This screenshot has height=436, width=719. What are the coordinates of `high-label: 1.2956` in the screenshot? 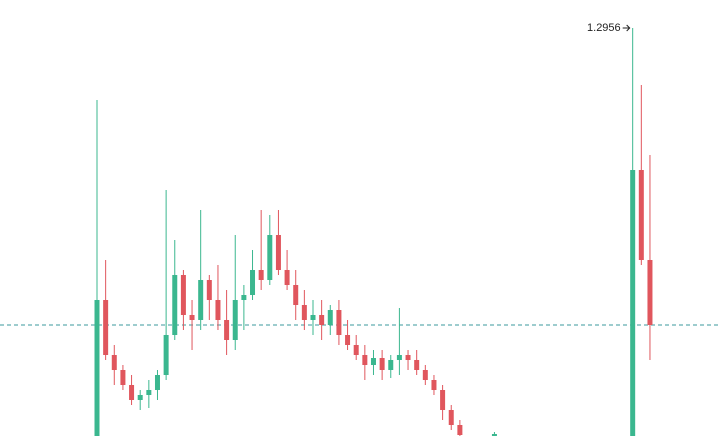 It's located at (604, 28).